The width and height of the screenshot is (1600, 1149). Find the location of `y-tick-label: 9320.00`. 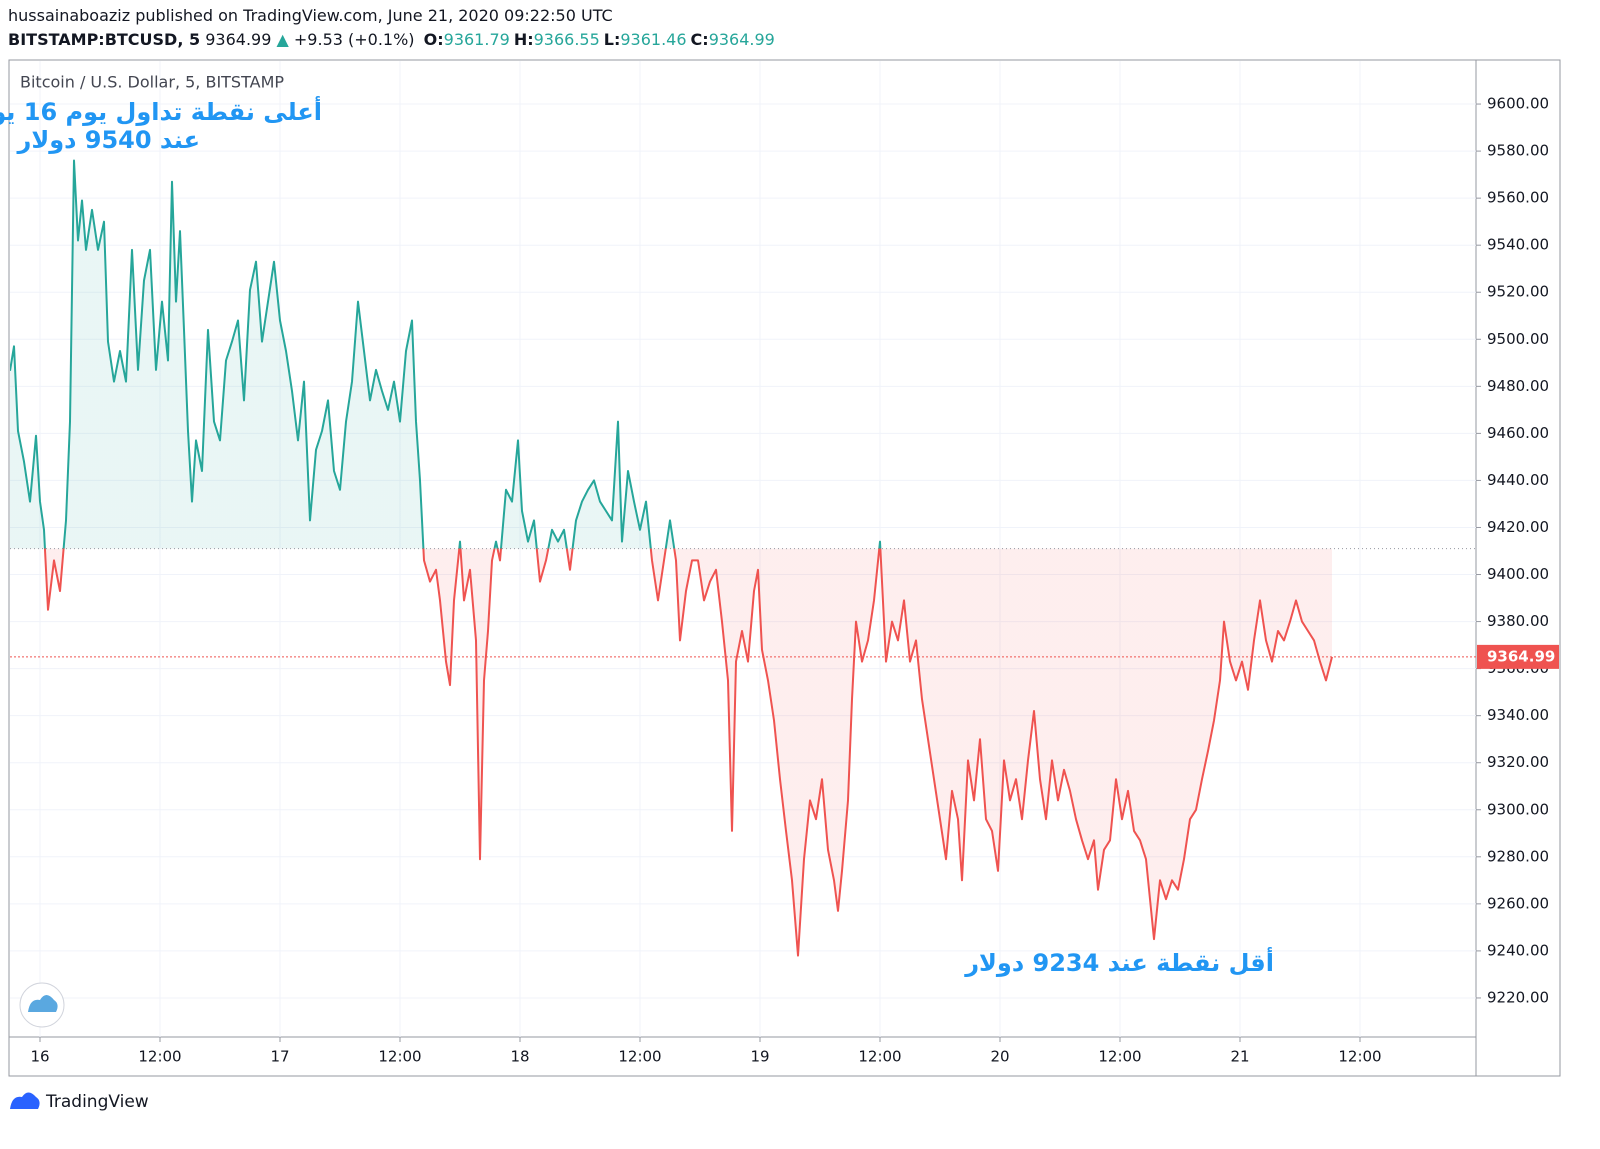

y-tick-label: 9320.00 is located at coordinates (1518, 762).